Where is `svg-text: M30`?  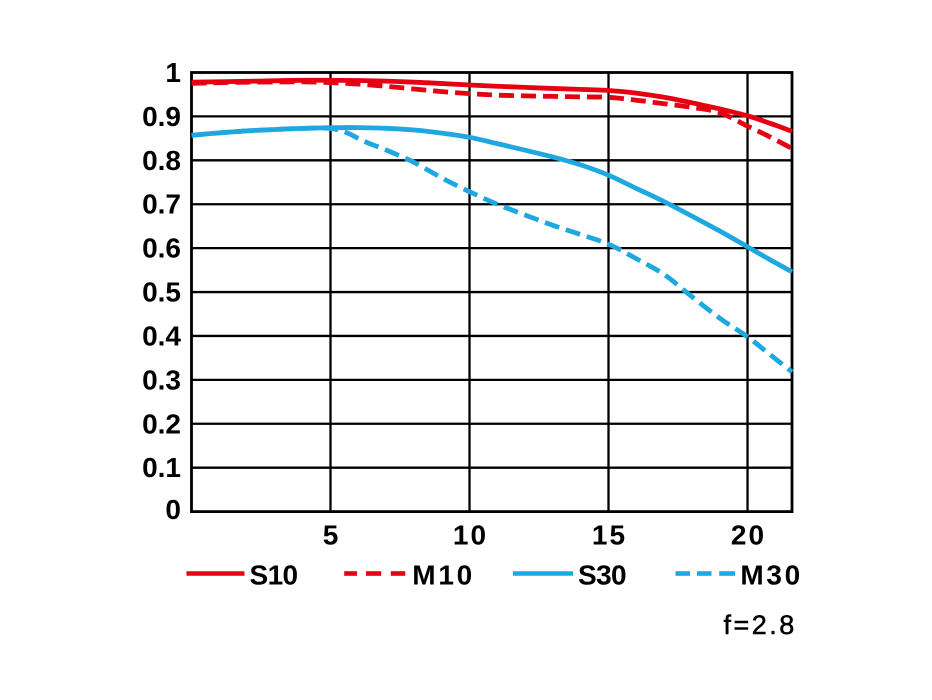
svg-text: M30 is located at coordinates (771, 575).